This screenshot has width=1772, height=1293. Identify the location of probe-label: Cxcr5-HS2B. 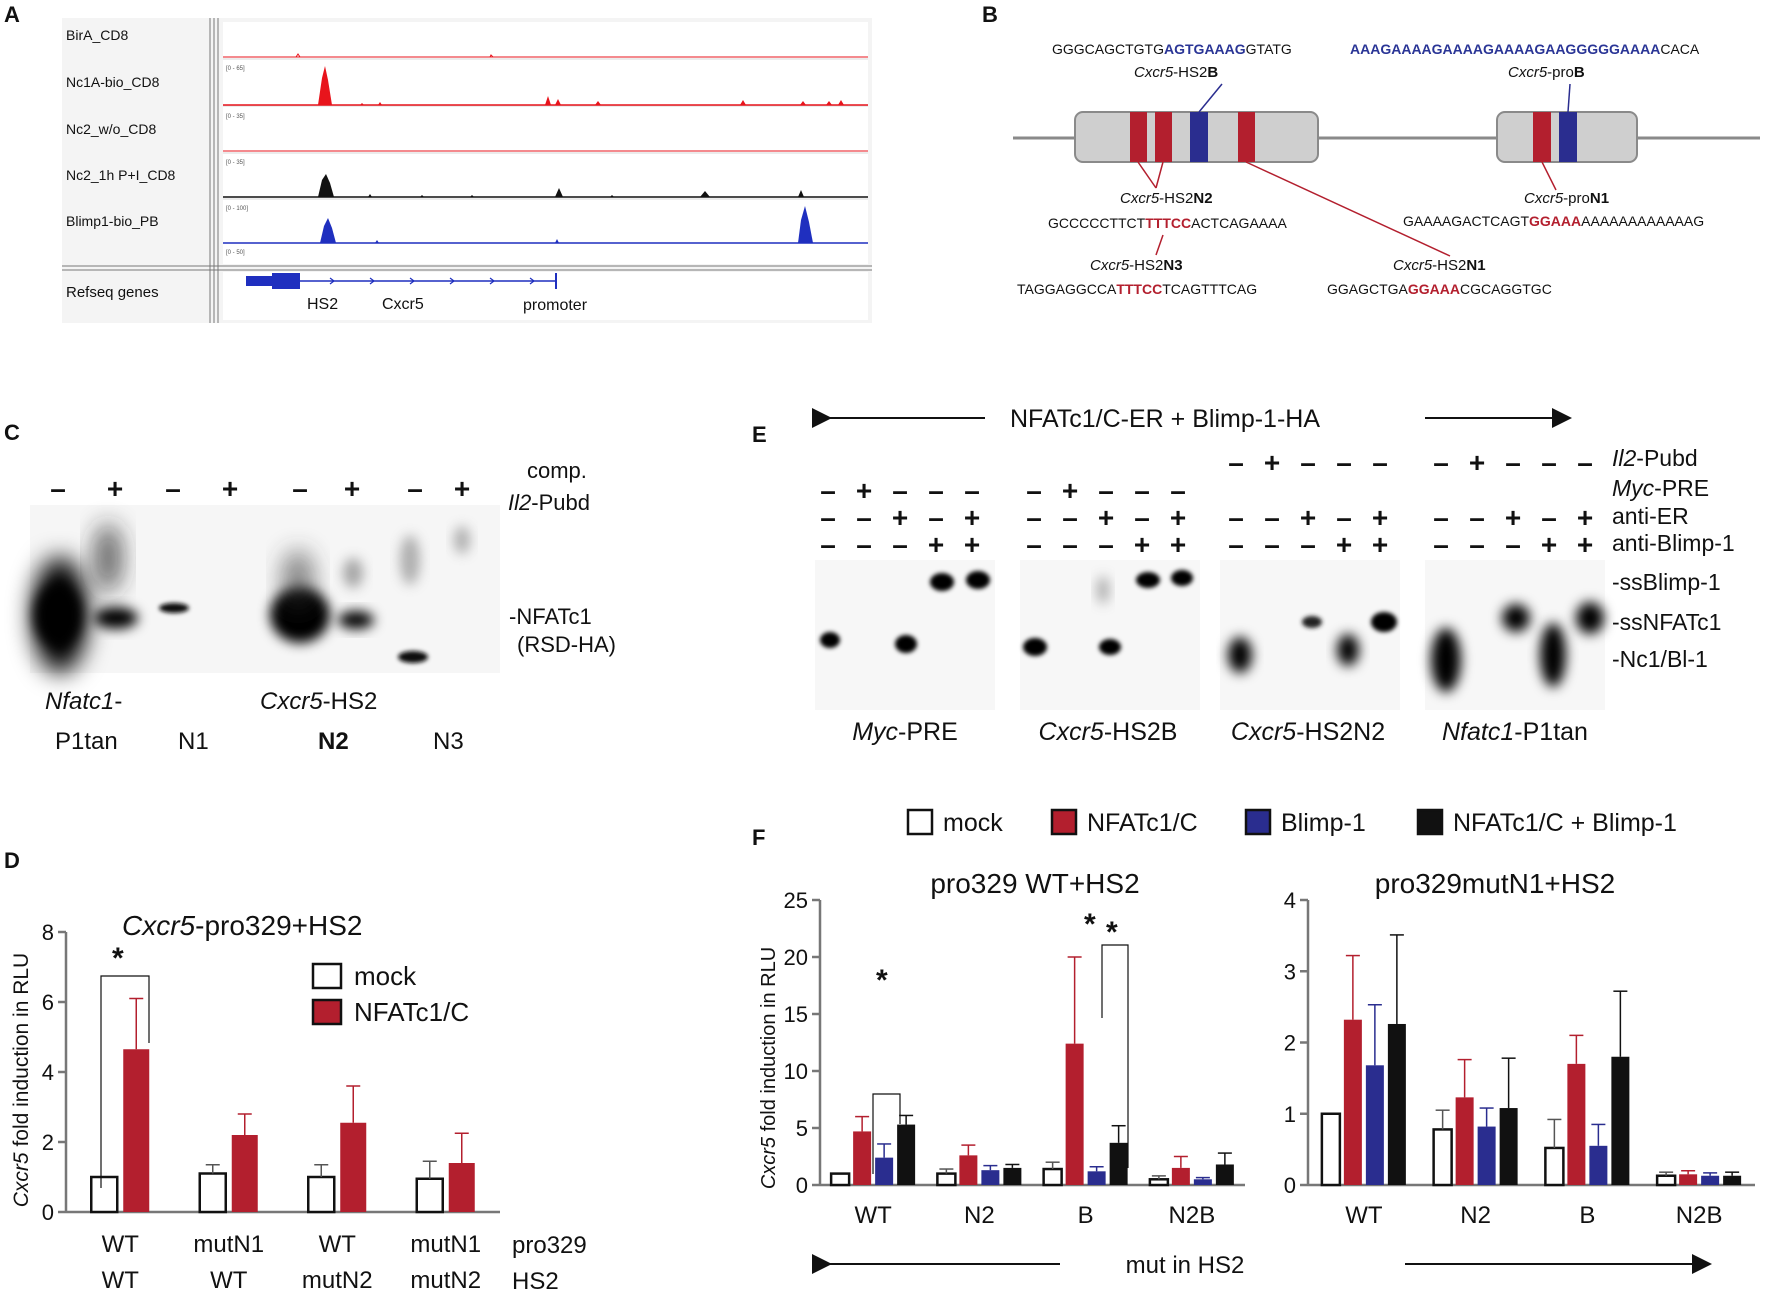
(1108, 732).